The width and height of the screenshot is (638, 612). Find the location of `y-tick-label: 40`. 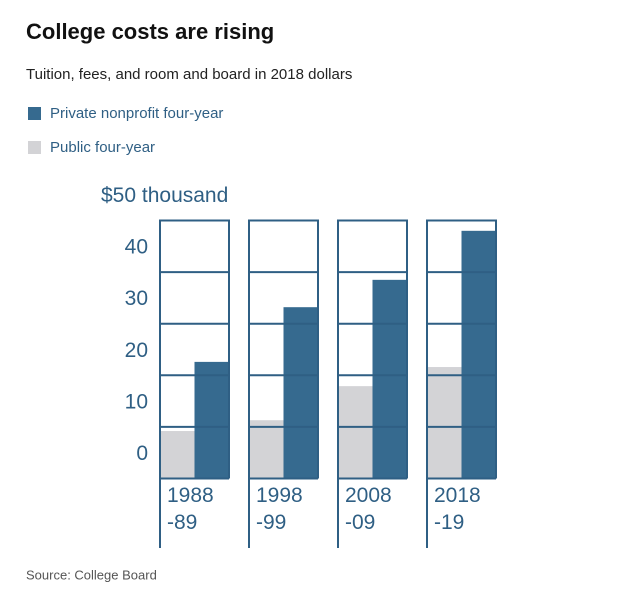

y-tick-label: 40 is located at coordinates (136, 247).